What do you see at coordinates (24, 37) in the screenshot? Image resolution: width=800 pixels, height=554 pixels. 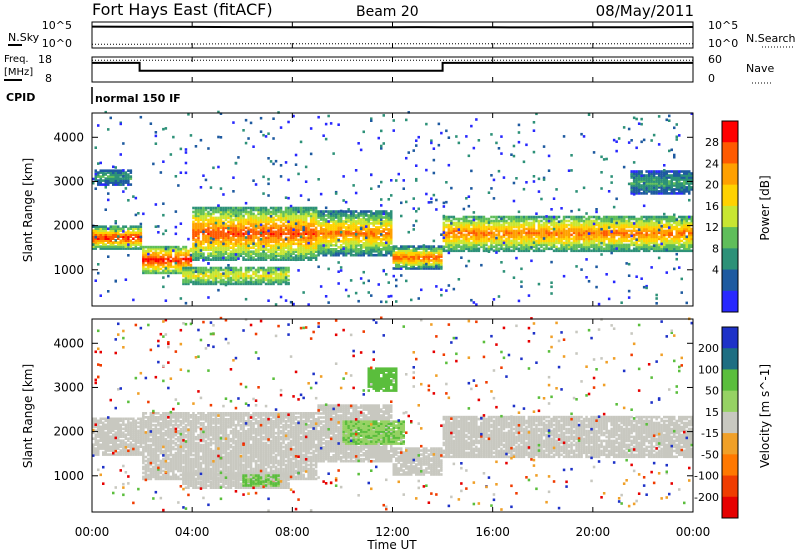 I see `nsky-label: N.Sky` at bounding box center [24, 37].